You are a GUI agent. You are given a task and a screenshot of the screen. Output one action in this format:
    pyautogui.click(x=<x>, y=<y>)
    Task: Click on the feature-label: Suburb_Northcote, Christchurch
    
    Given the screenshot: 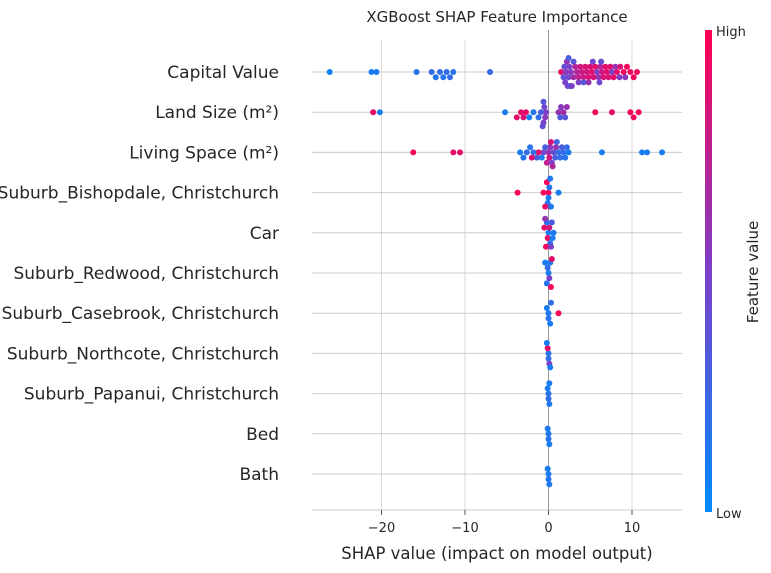 What is the action you would take?
    pyautogui.click(x=143, y=354)
    